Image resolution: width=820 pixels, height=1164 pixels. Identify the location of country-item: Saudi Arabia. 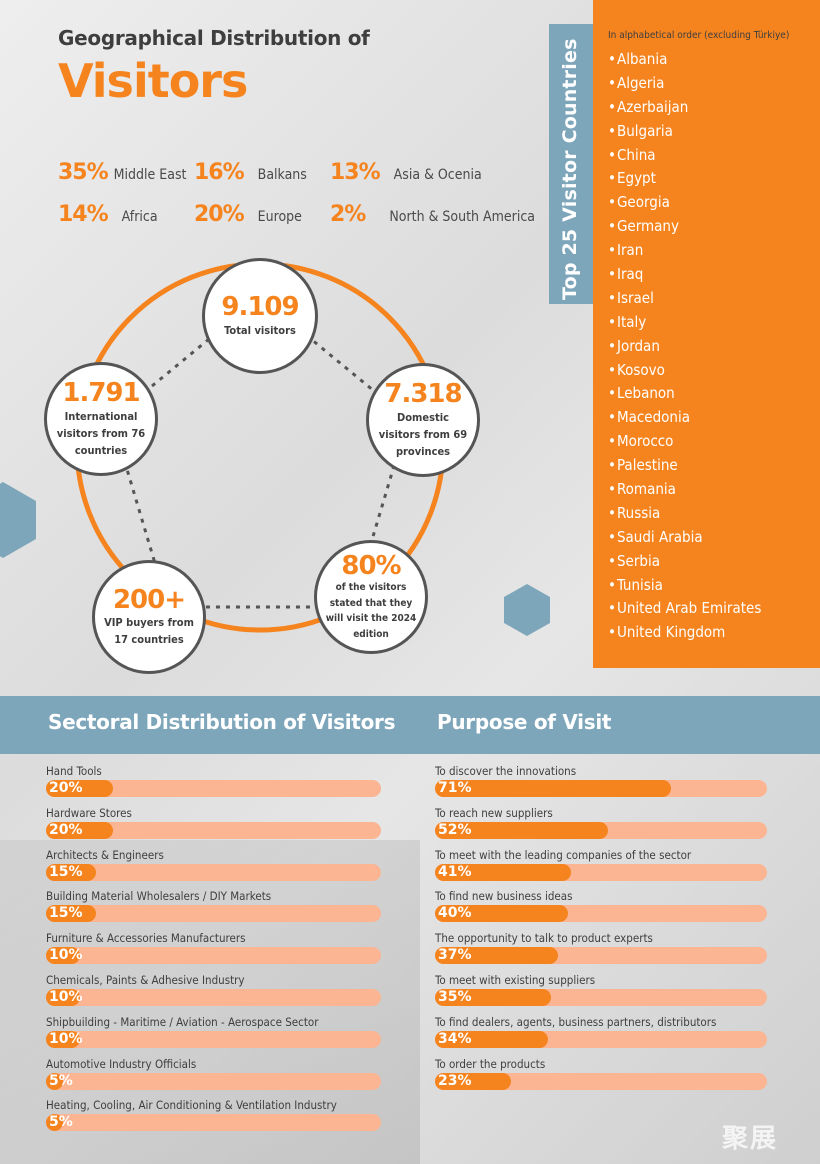
(684, 538).